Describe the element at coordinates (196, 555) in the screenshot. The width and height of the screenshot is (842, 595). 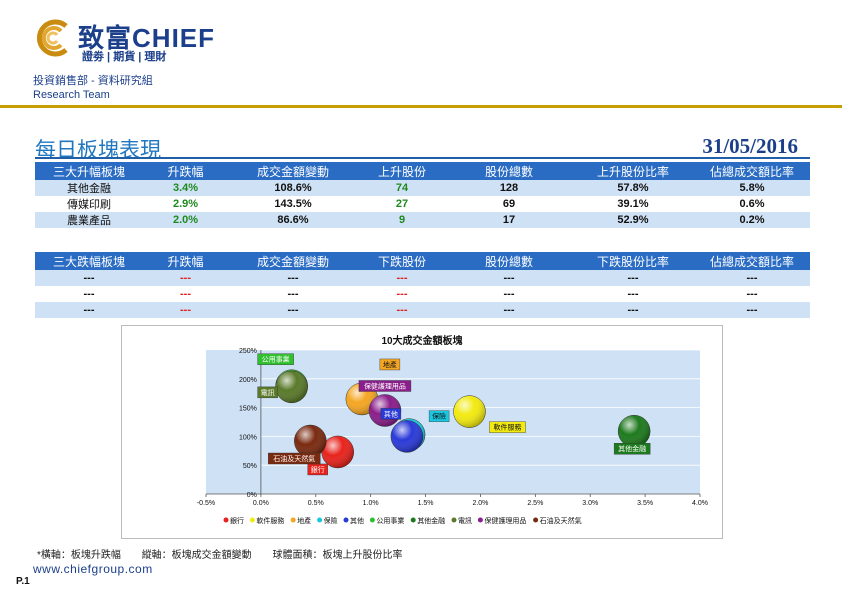
I see `footnote-y: 縱軸：板塊成交金額變動` at that location.